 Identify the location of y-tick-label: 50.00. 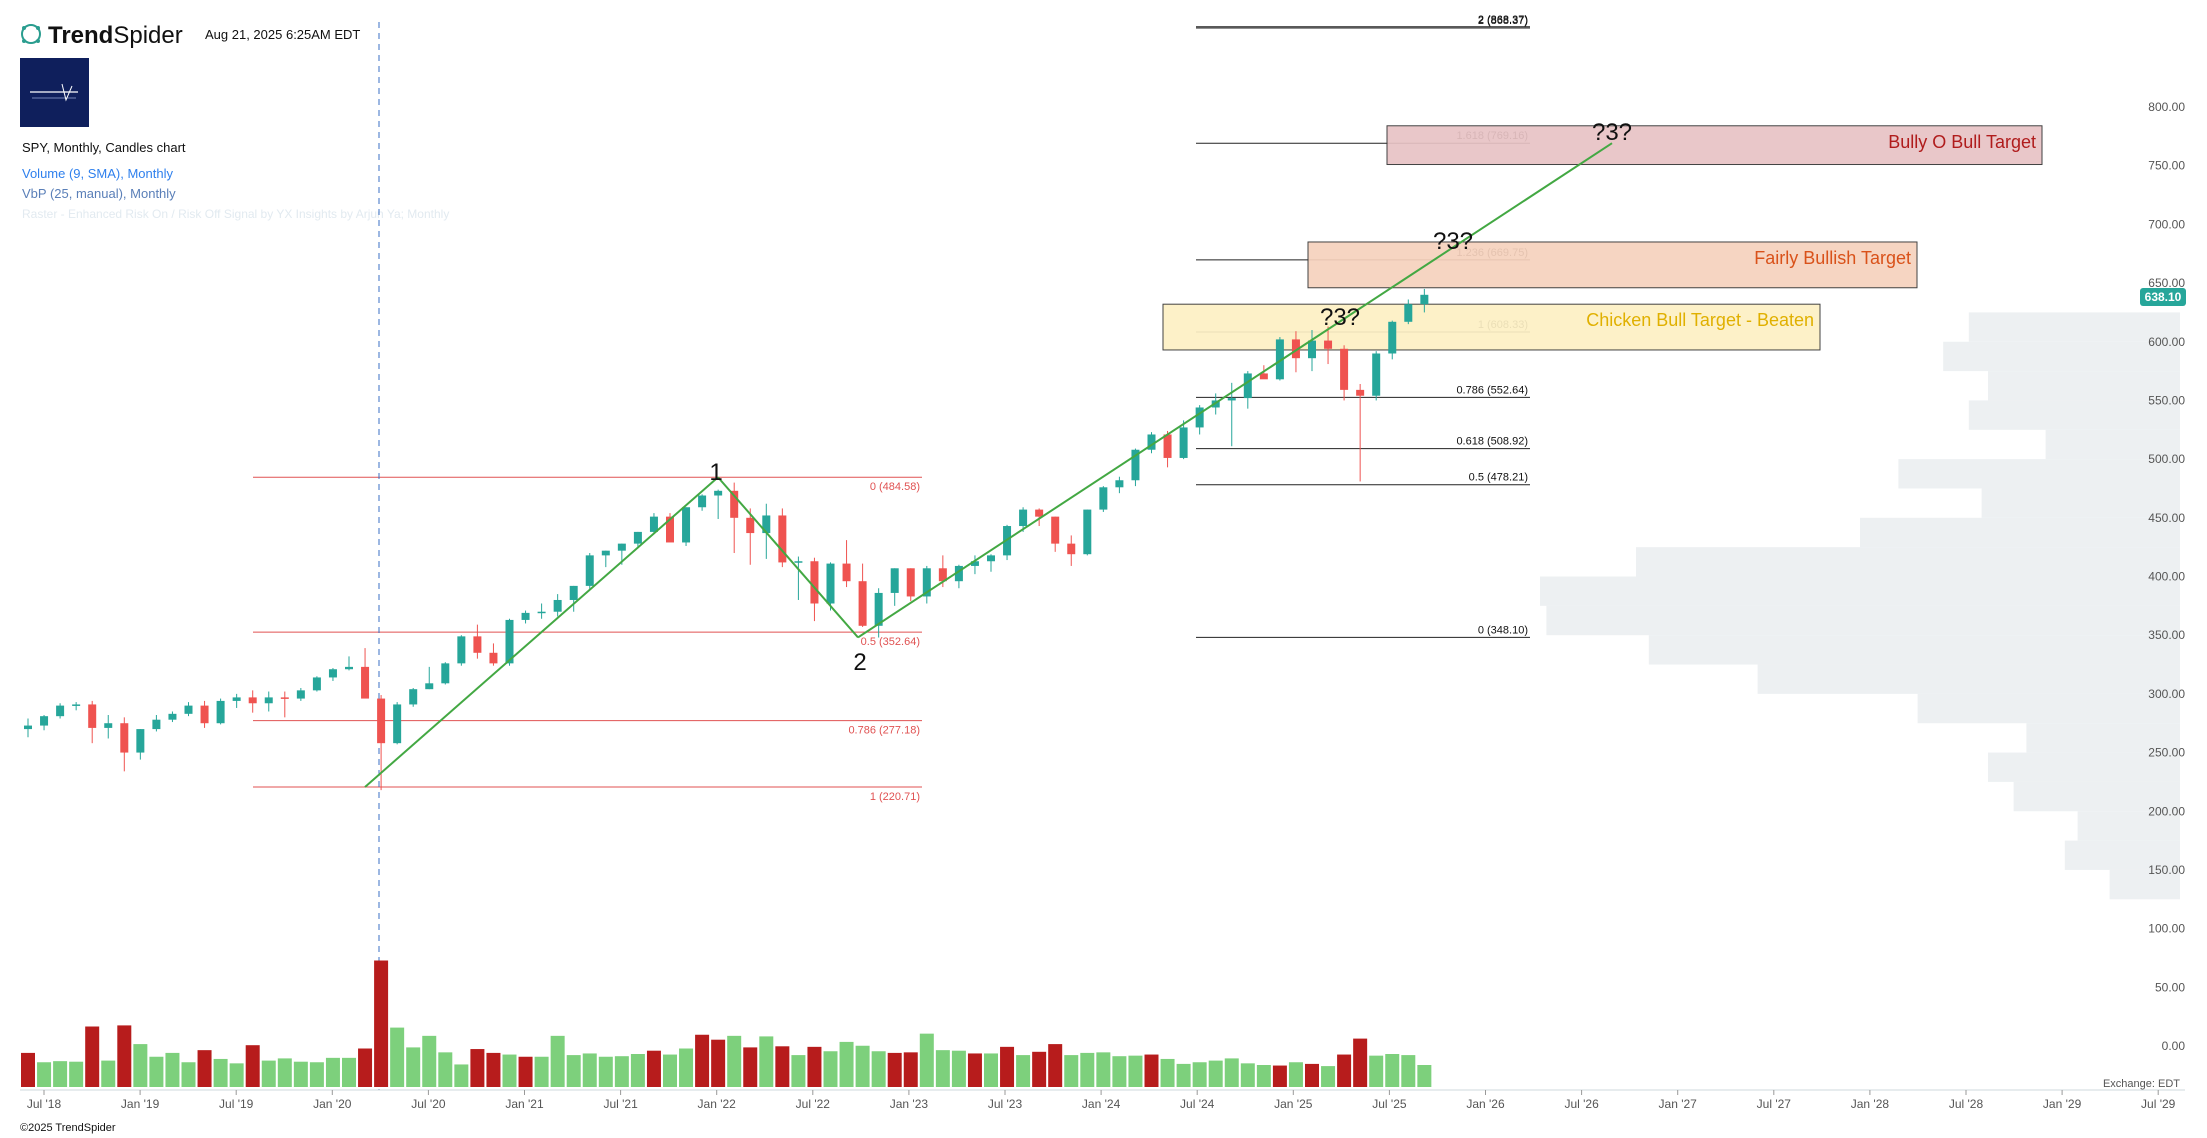
(2170, 987).